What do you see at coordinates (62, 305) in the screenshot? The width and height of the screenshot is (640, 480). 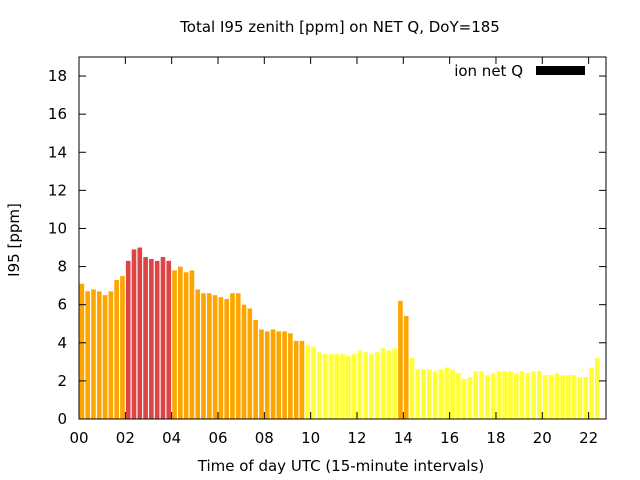 I see `y-tick-label: 6` at bounding box center [62, 305].